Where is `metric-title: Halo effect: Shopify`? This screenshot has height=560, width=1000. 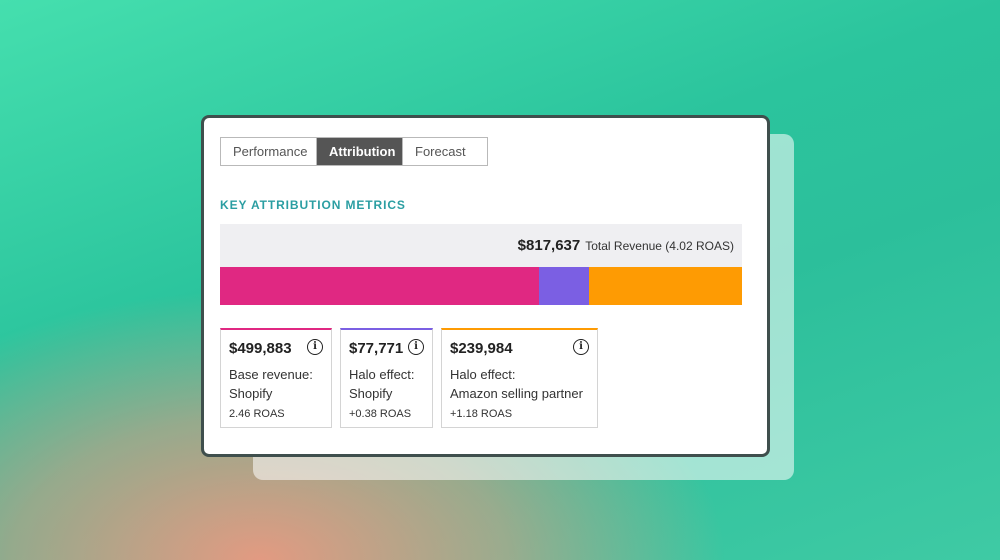 metric-title: Halo effect: Shopify is located at coordinates (386, 384).